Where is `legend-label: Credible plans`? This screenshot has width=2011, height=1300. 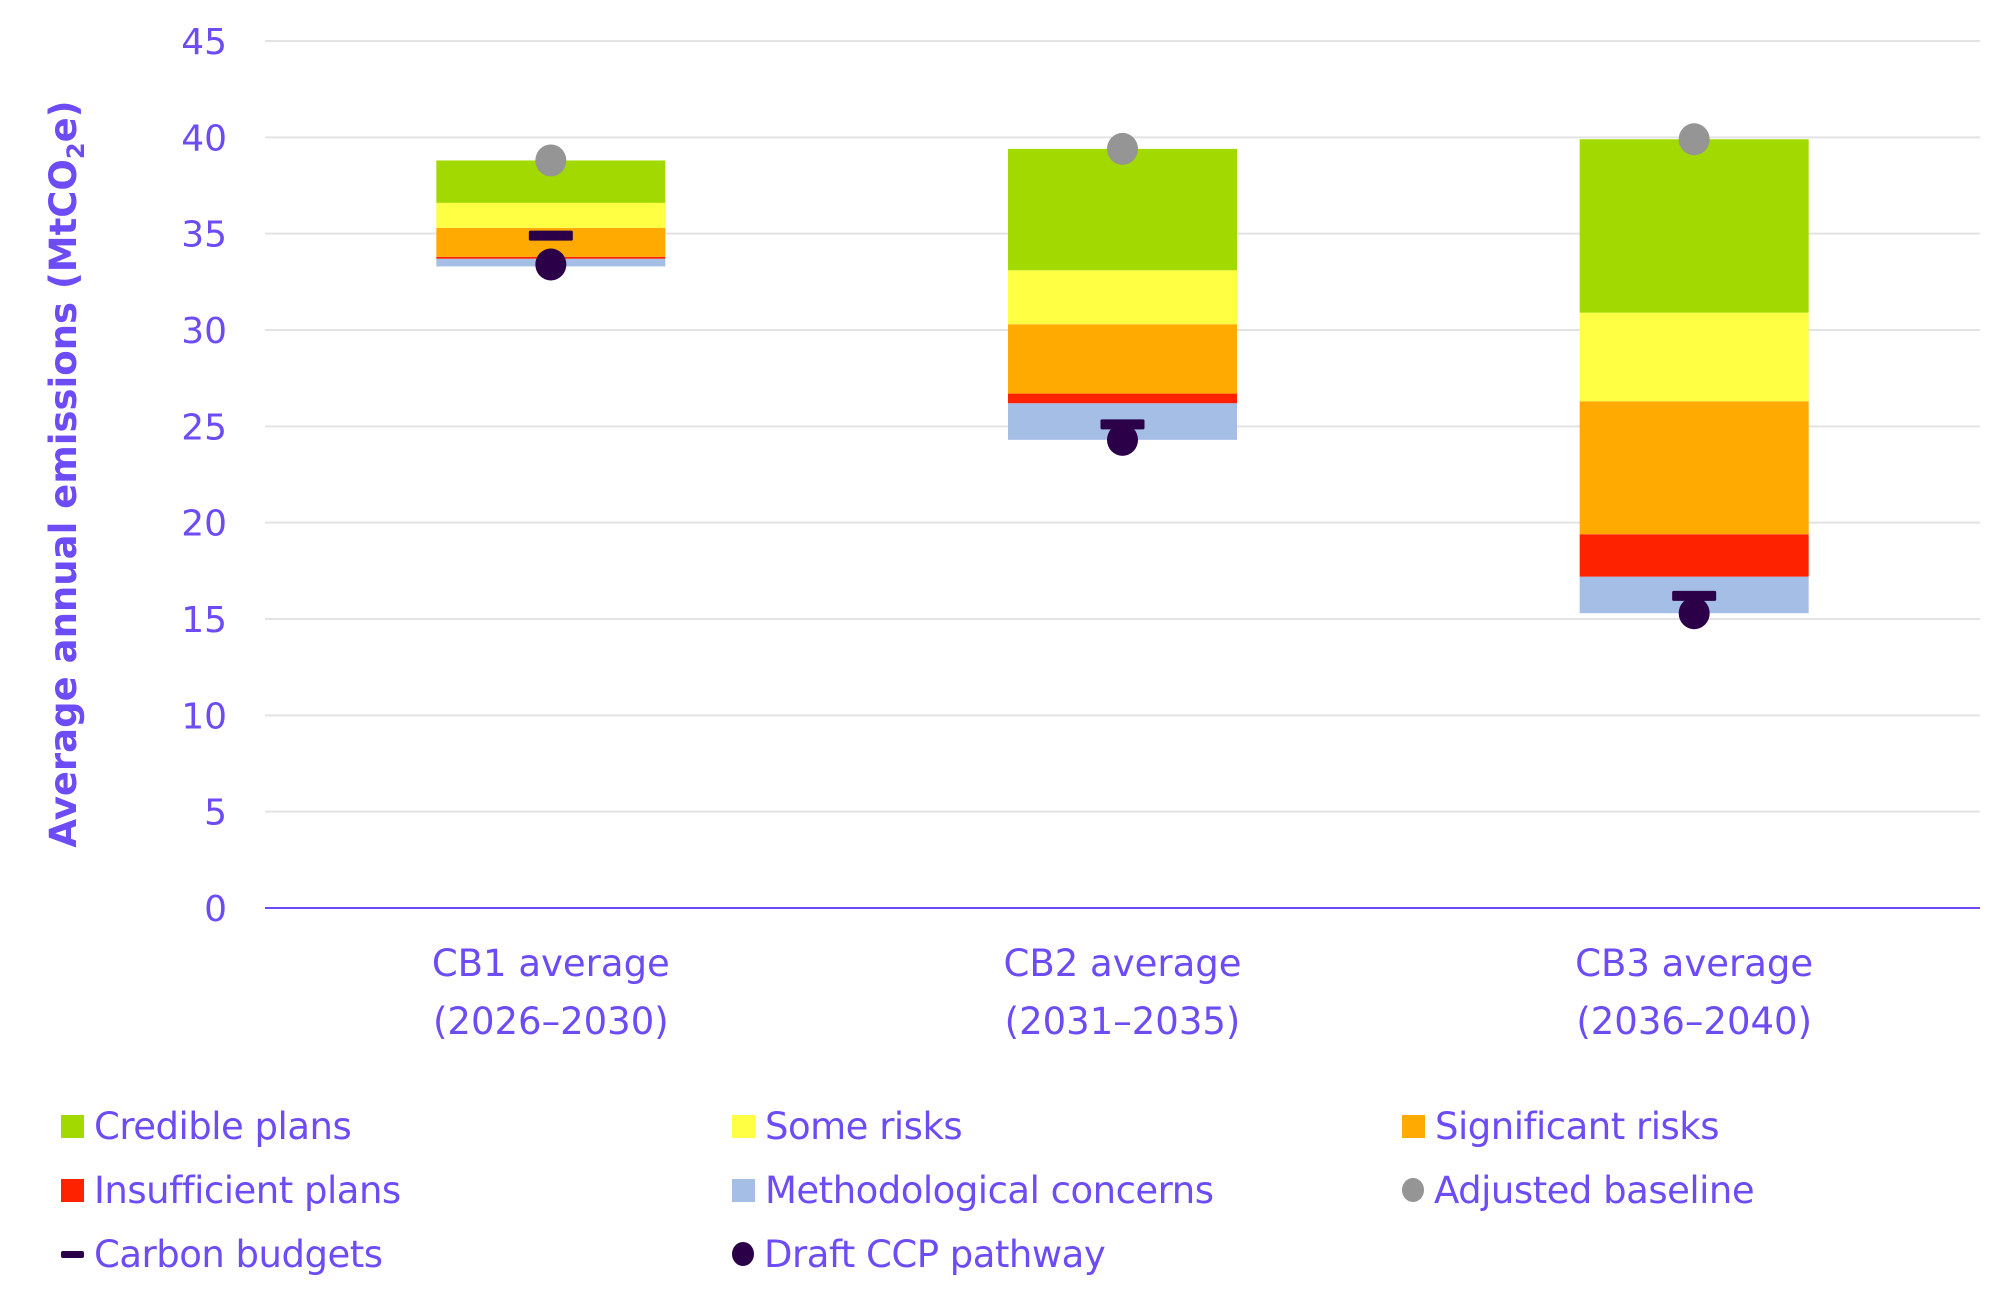 legend-label: Credible plans is located at coordinates (223, 1126).